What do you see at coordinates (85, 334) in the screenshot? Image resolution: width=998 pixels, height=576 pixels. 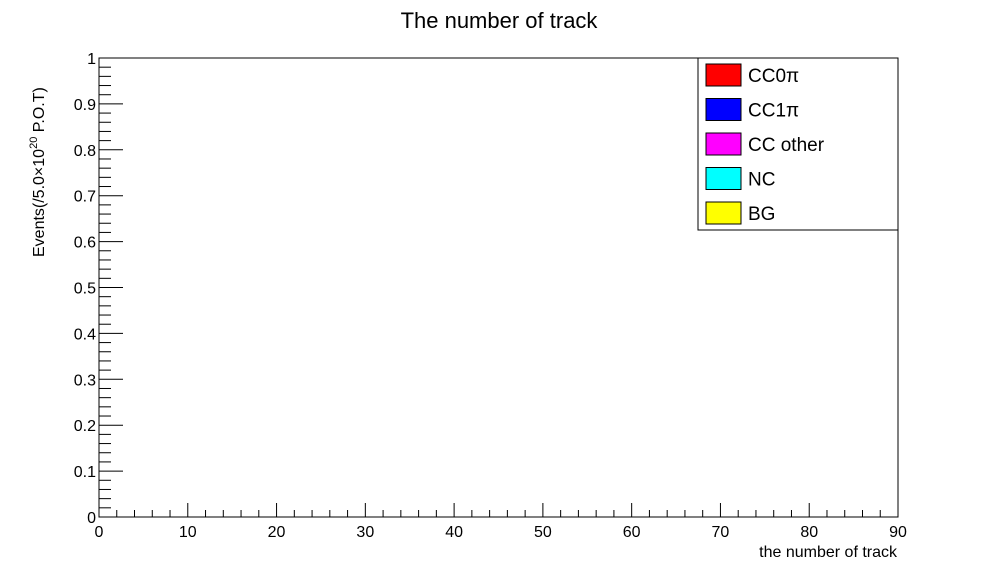 I see `y-tick-label: 0.4` at bounding box center [85, 334].